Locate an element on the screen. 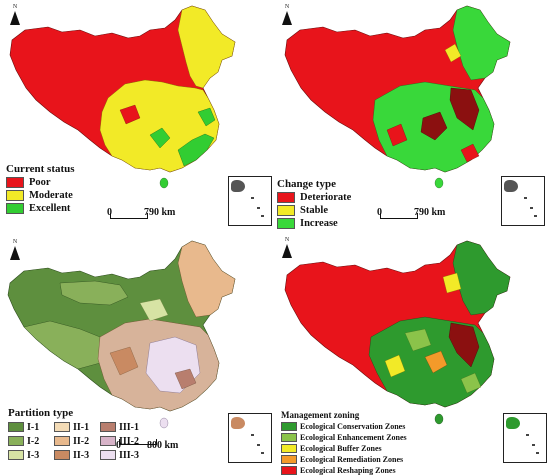  legend-row: I-2 II-2 III-2 is located at coordinates (77, 441).